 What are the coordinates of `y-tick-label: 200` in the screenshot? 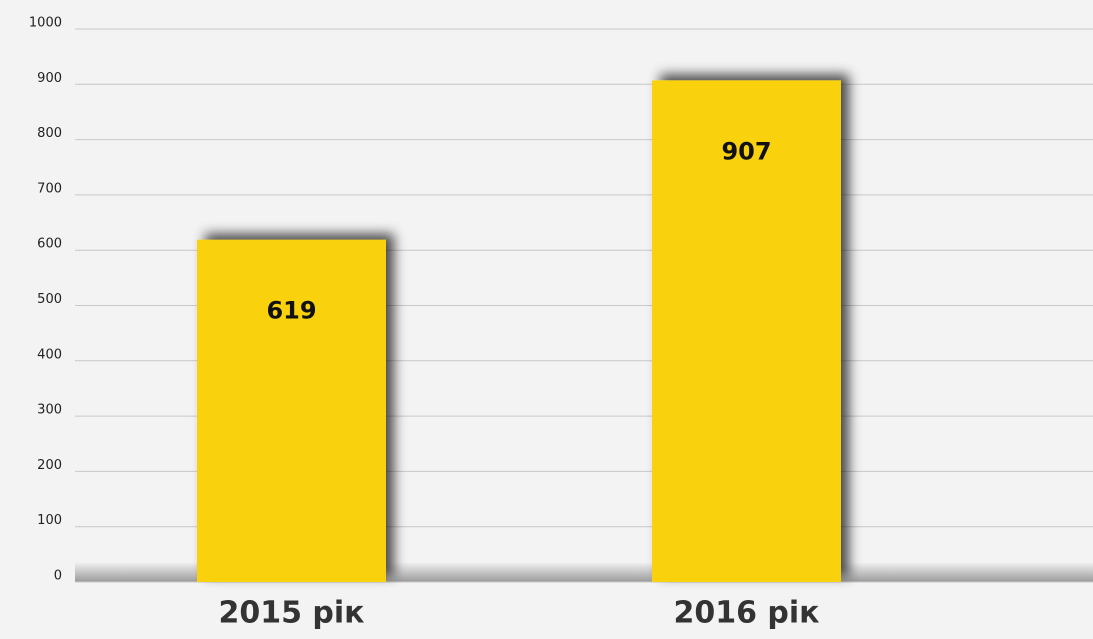 It's located at (49, 465).